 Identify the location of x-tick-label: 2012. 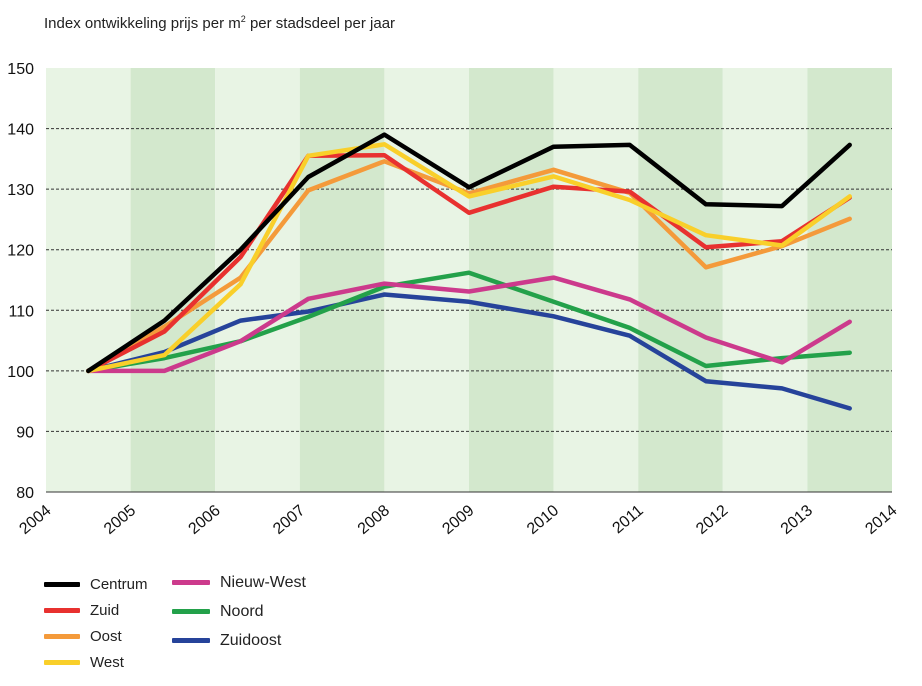
(712, 520).